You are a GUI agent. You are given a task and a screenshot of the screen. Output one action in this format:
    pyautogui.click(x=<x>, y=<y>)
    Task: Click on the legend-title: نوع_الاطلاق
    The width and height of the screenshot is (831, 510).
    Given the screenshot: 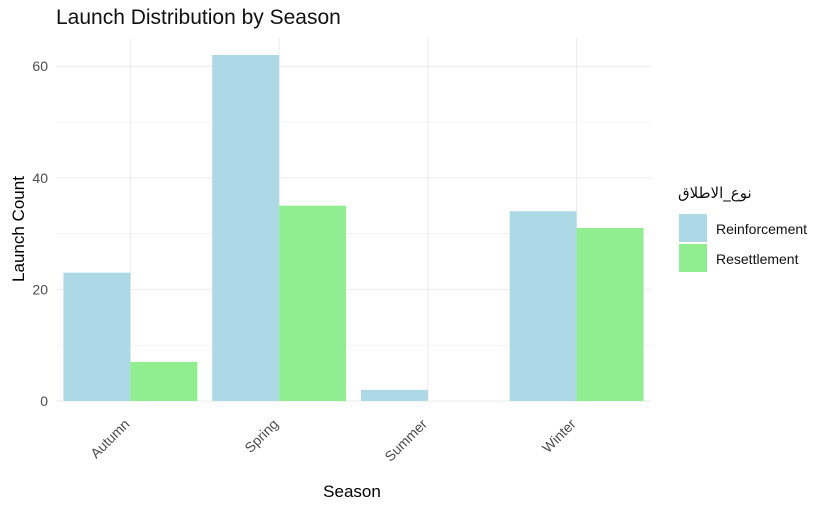 What is the action you would take?
    pyautogui.click(x=715, y=193)
    